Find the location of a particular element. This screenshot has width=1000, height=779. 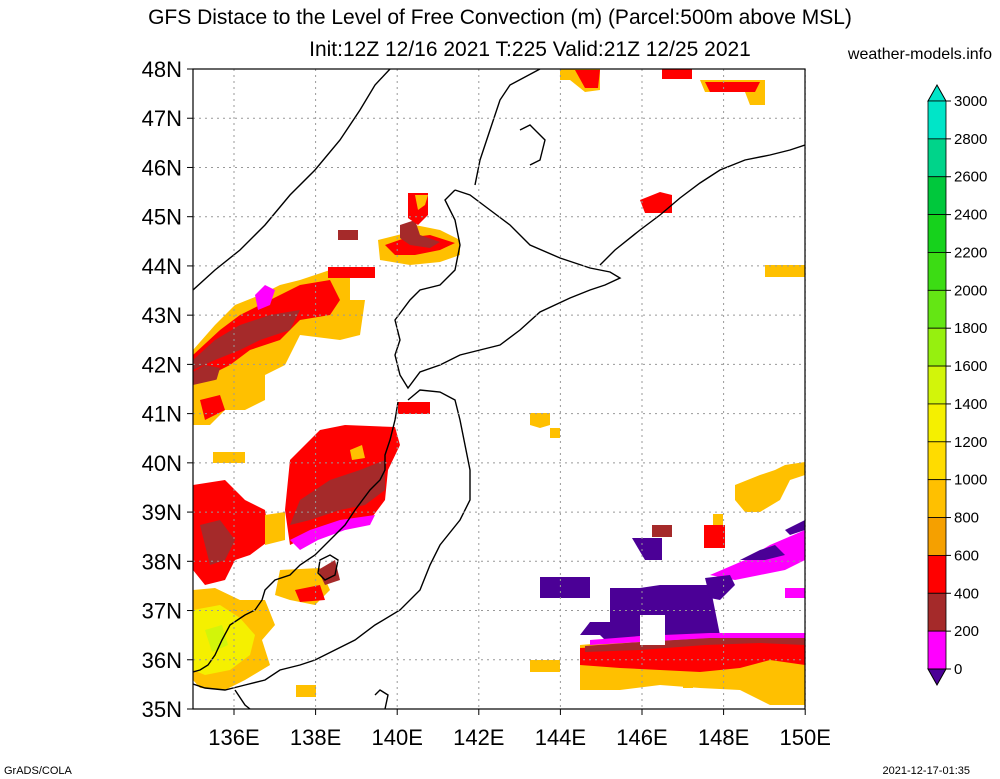

lon-tick-label: 136E is located at coordinates (233, 737).